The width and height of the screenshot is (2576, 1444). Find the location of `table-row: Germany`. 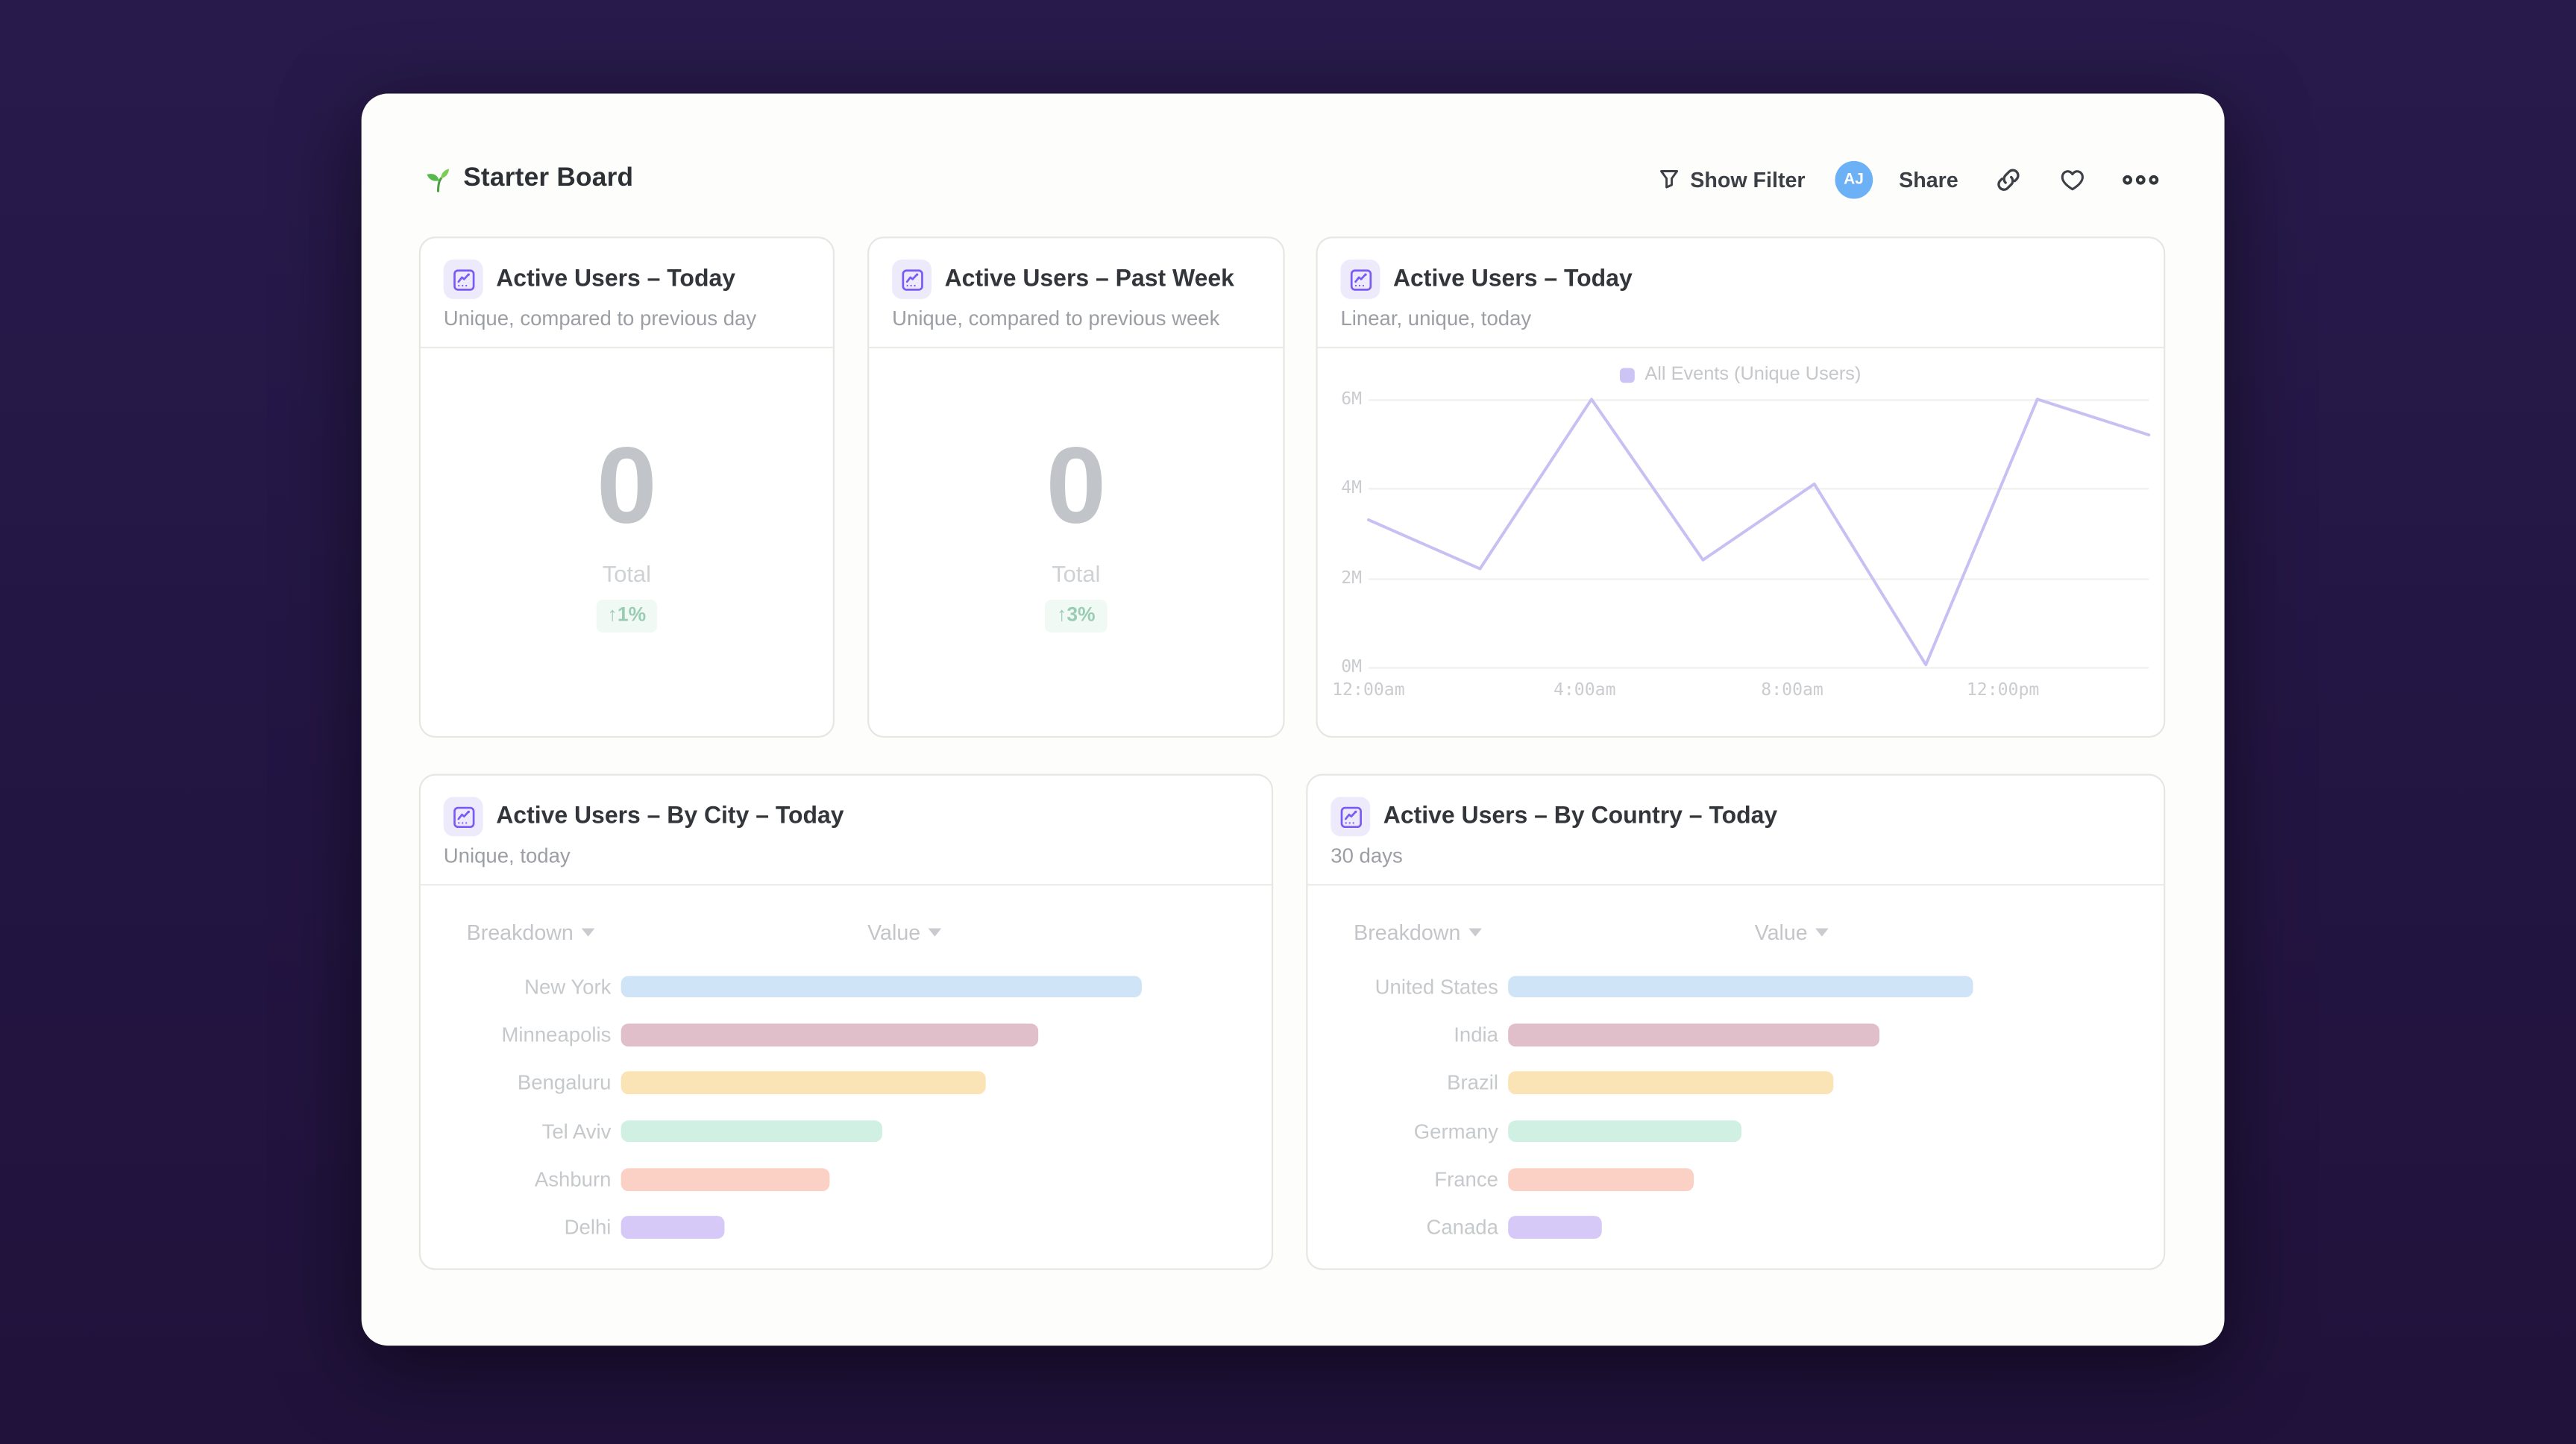

table-row: Germany is located at coordinates (1736, 1131).